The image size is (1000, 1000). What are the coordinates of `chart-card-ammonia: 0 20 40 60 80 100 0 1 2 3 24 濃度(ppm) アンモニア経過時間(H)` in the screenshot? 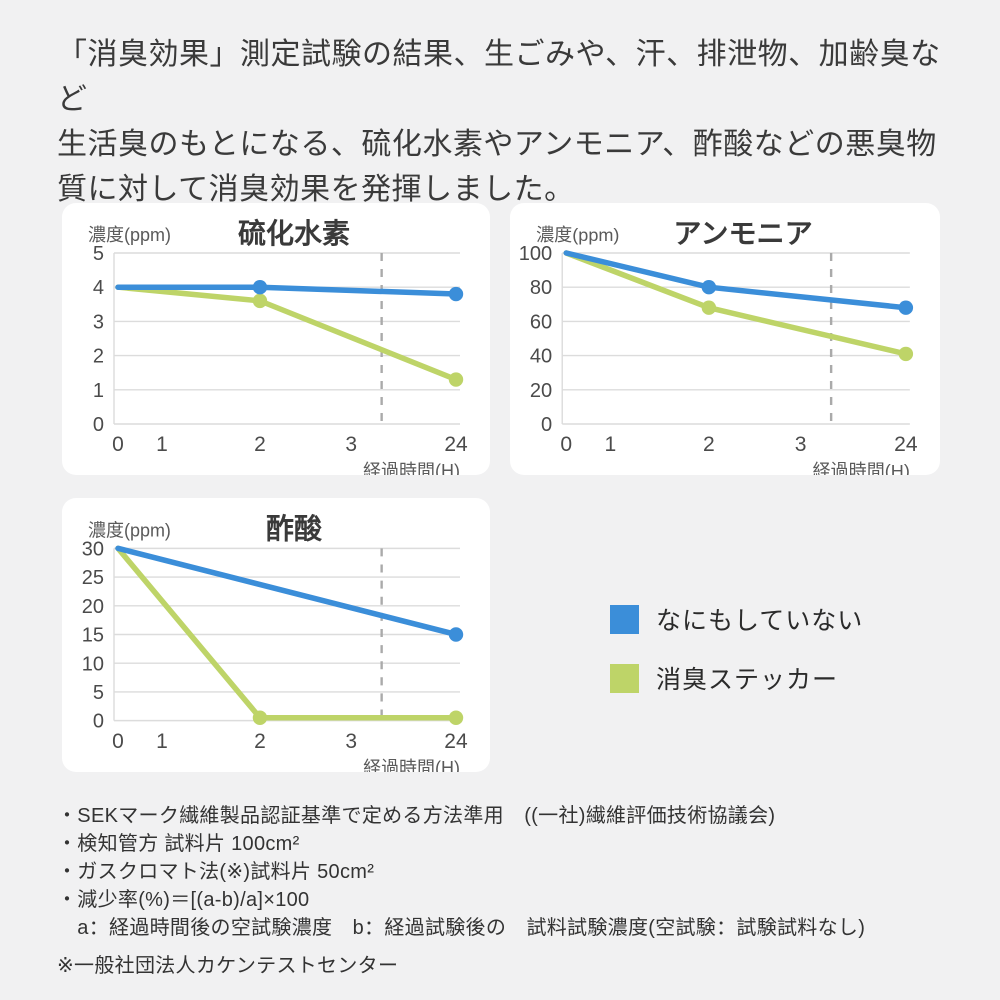 It's located at (725, 339).